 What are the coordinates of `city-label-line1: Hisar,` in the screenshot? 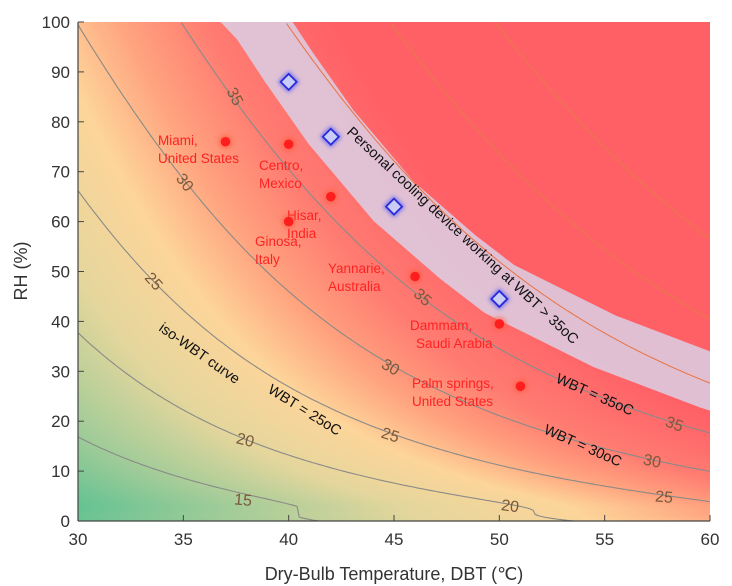 It's located at (304, 215).